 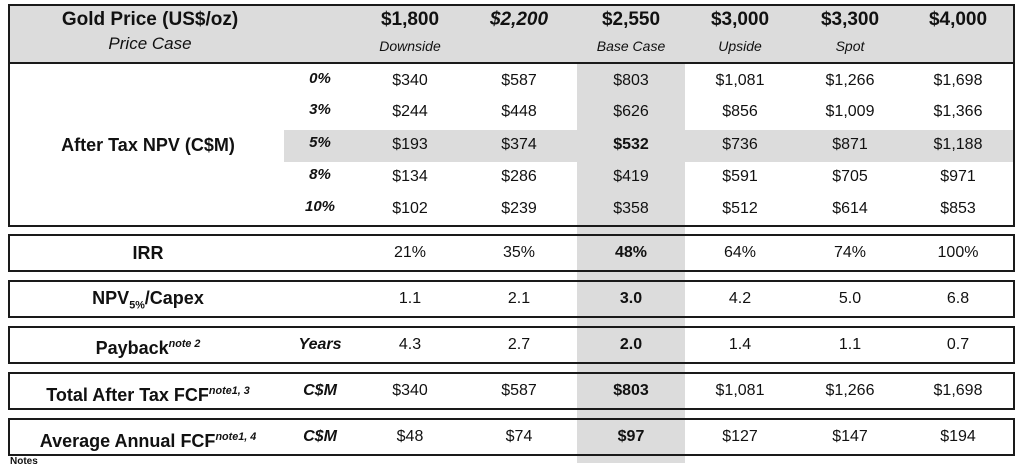 I want to click on payback-label: Paybacknote 2, so click(x=148, y=348).